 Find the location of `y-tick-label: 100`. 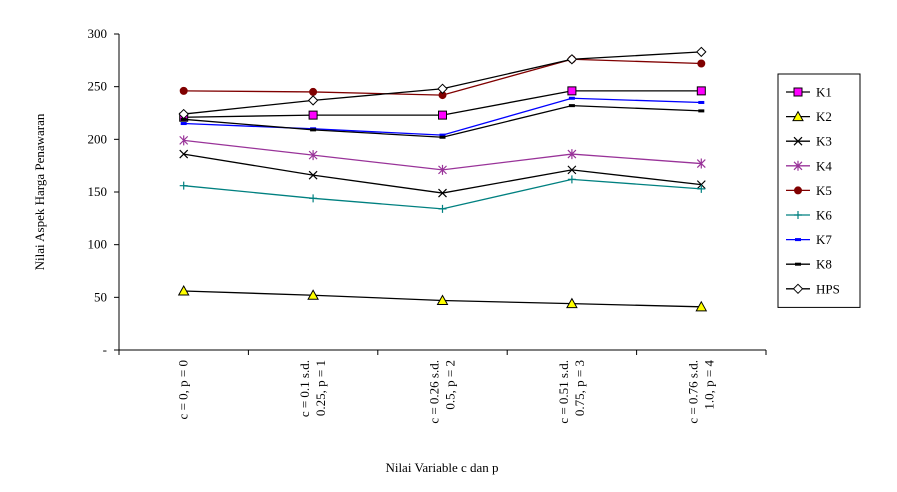

y-tick-label: 100 is located at coordinates (98, 244).